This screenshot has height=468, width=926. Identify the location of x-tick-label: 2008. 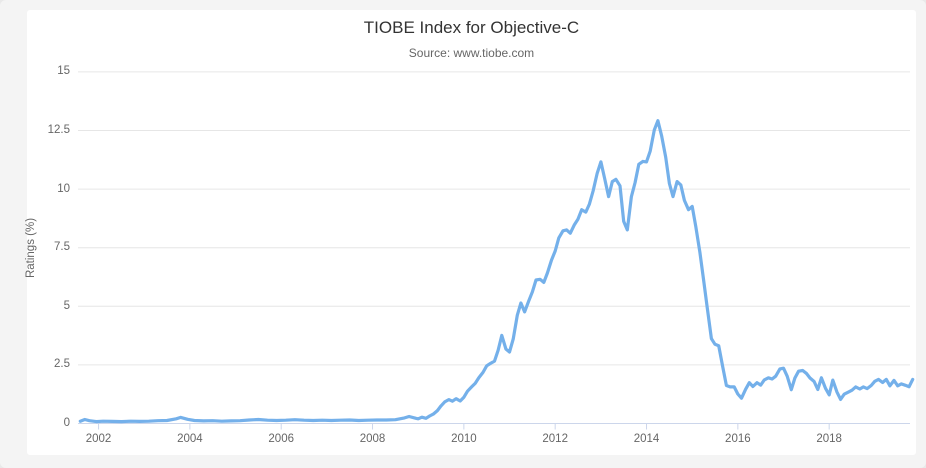
(372, 438).